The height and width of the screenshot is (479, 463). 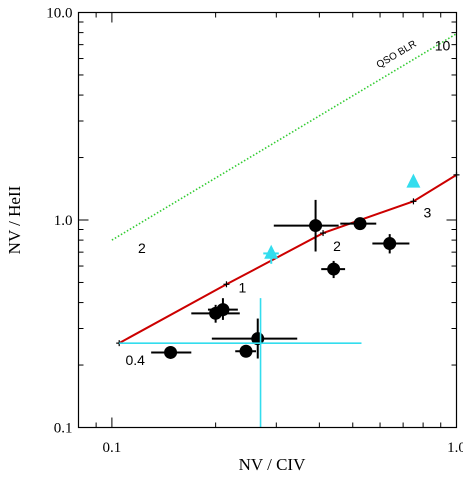 What do you see at coordinates (14, 219) in the screenshot?
I see `y-axis-label: NV / HeII` at bounding box center [14, 219].